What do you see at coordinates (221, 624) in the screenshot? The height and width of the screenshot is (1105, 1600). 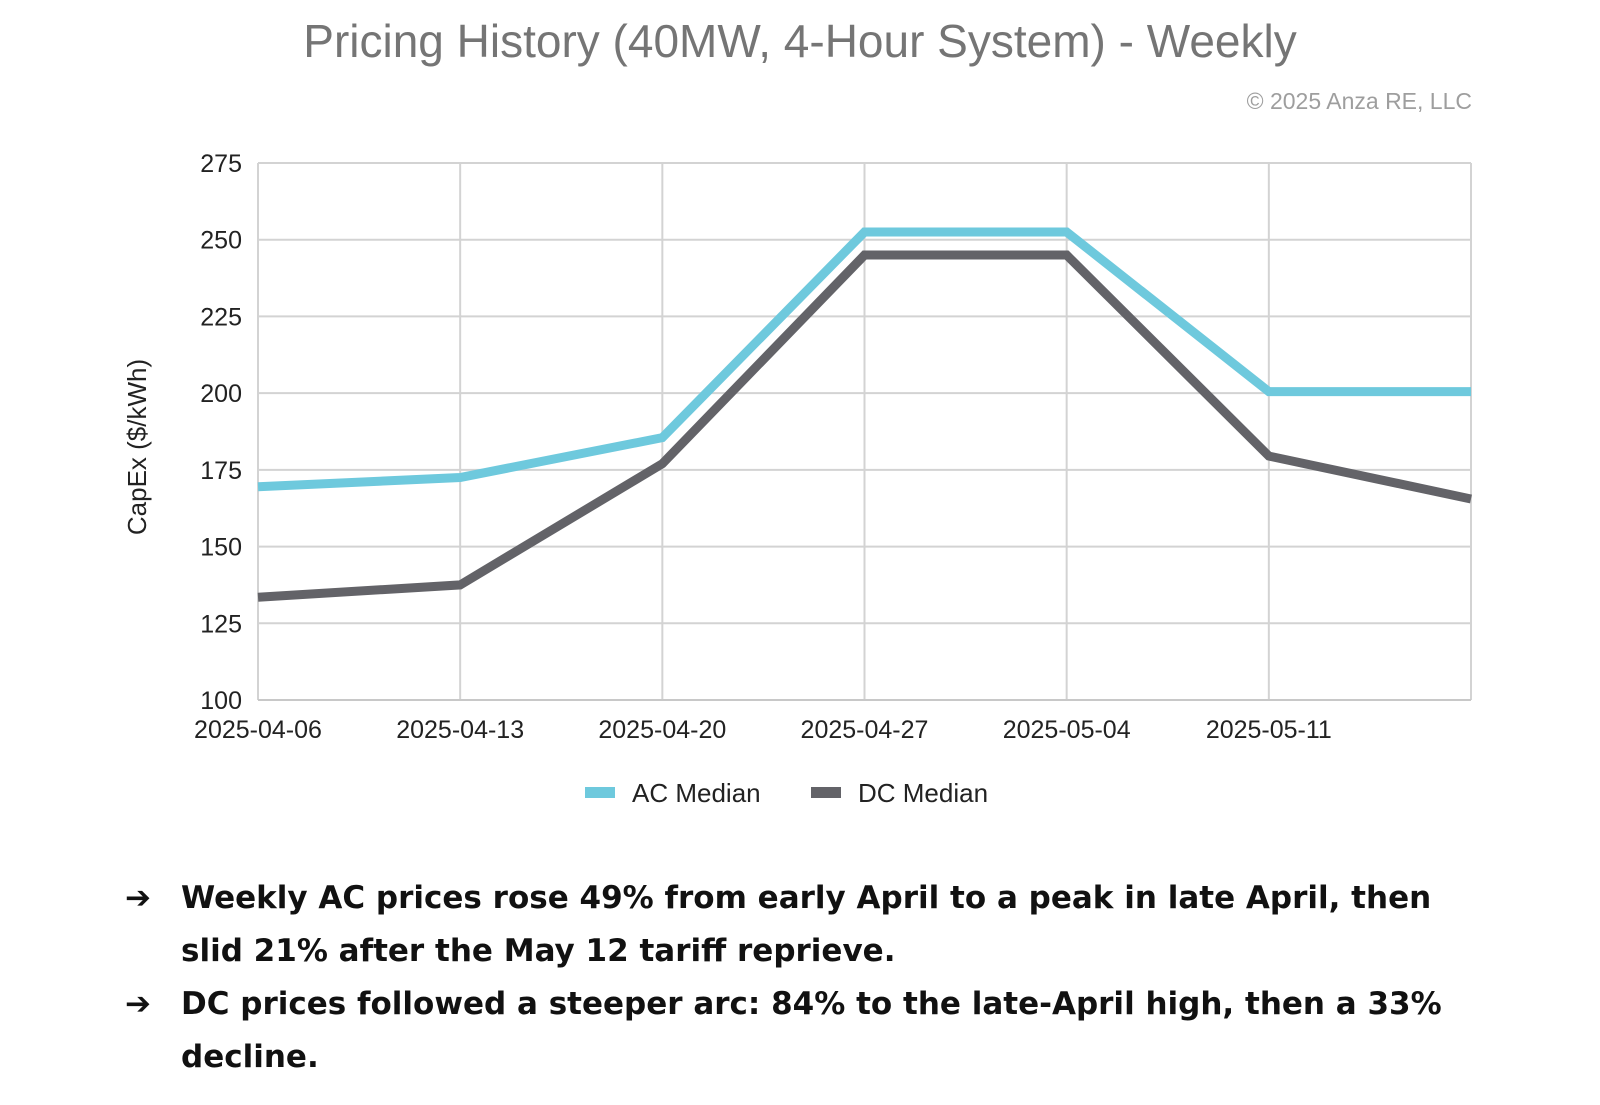 I see `y-tick-label: 125` at bounding box center [221, 624].